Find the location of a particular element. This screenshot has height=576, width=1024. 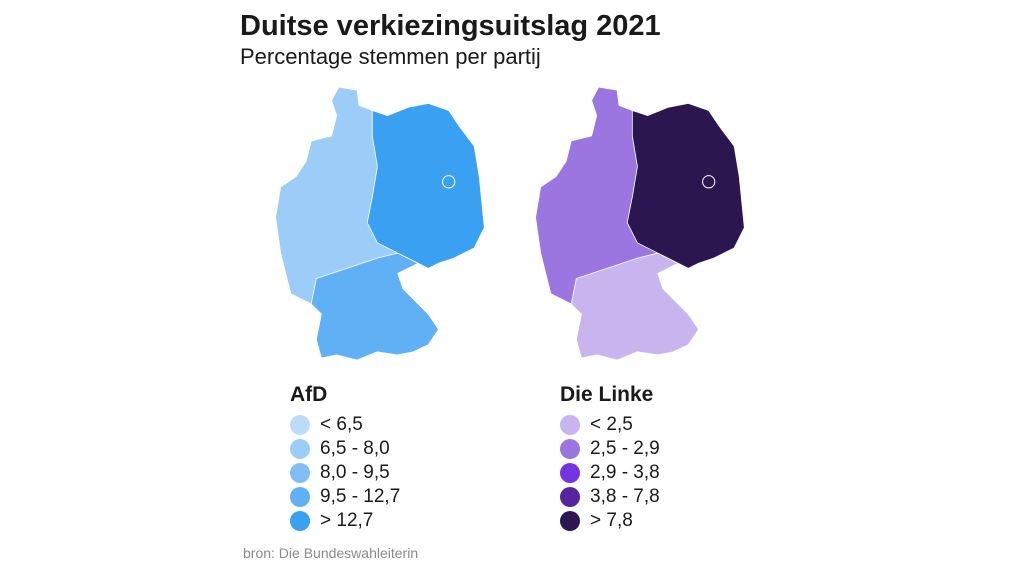

legend-item: > 12,7 is located at coordinates (345, 521).